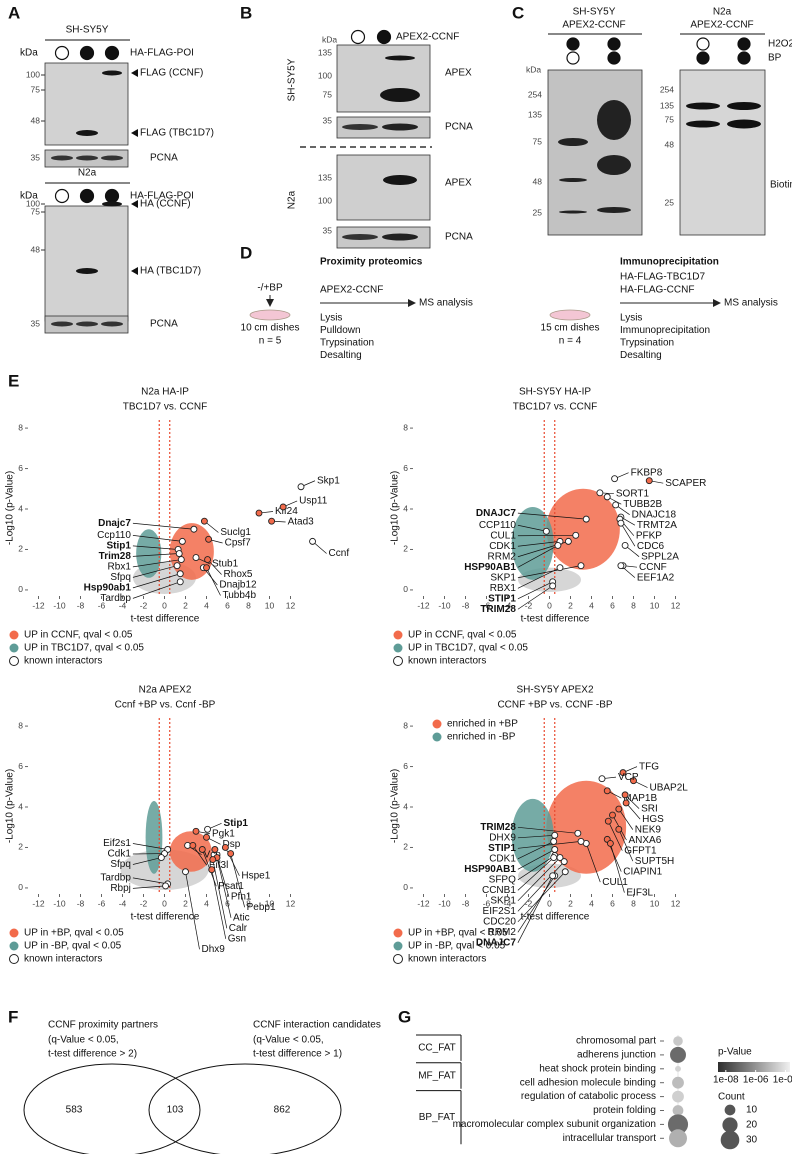 The width and height of the screenshot is (792, 1154). I want to click on point-label: SFPQ, so click(502, 879).